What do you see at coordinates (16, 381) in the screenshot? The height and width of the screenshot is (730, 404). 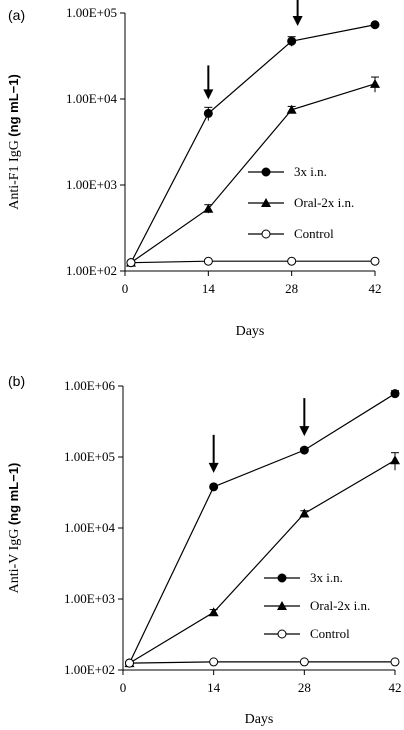 I see `panel-label: (b)` at bounding box center [16, 381].